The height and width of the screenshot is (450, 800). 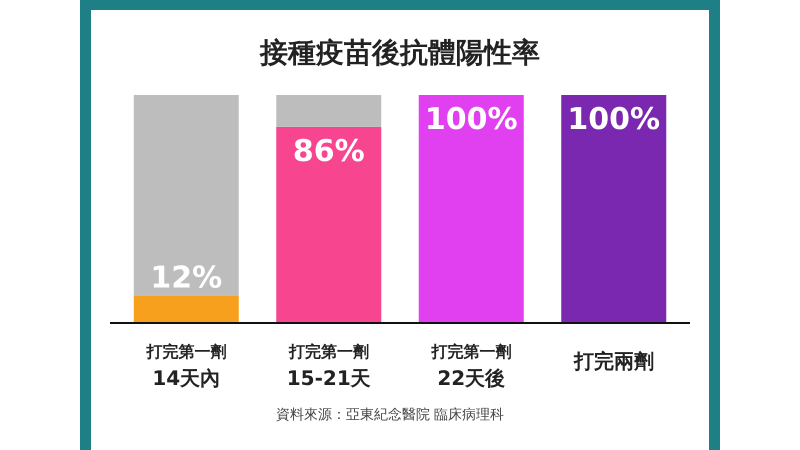 I want to click on x-tick-label: 打完兩劑, so click(x=613, y=361).